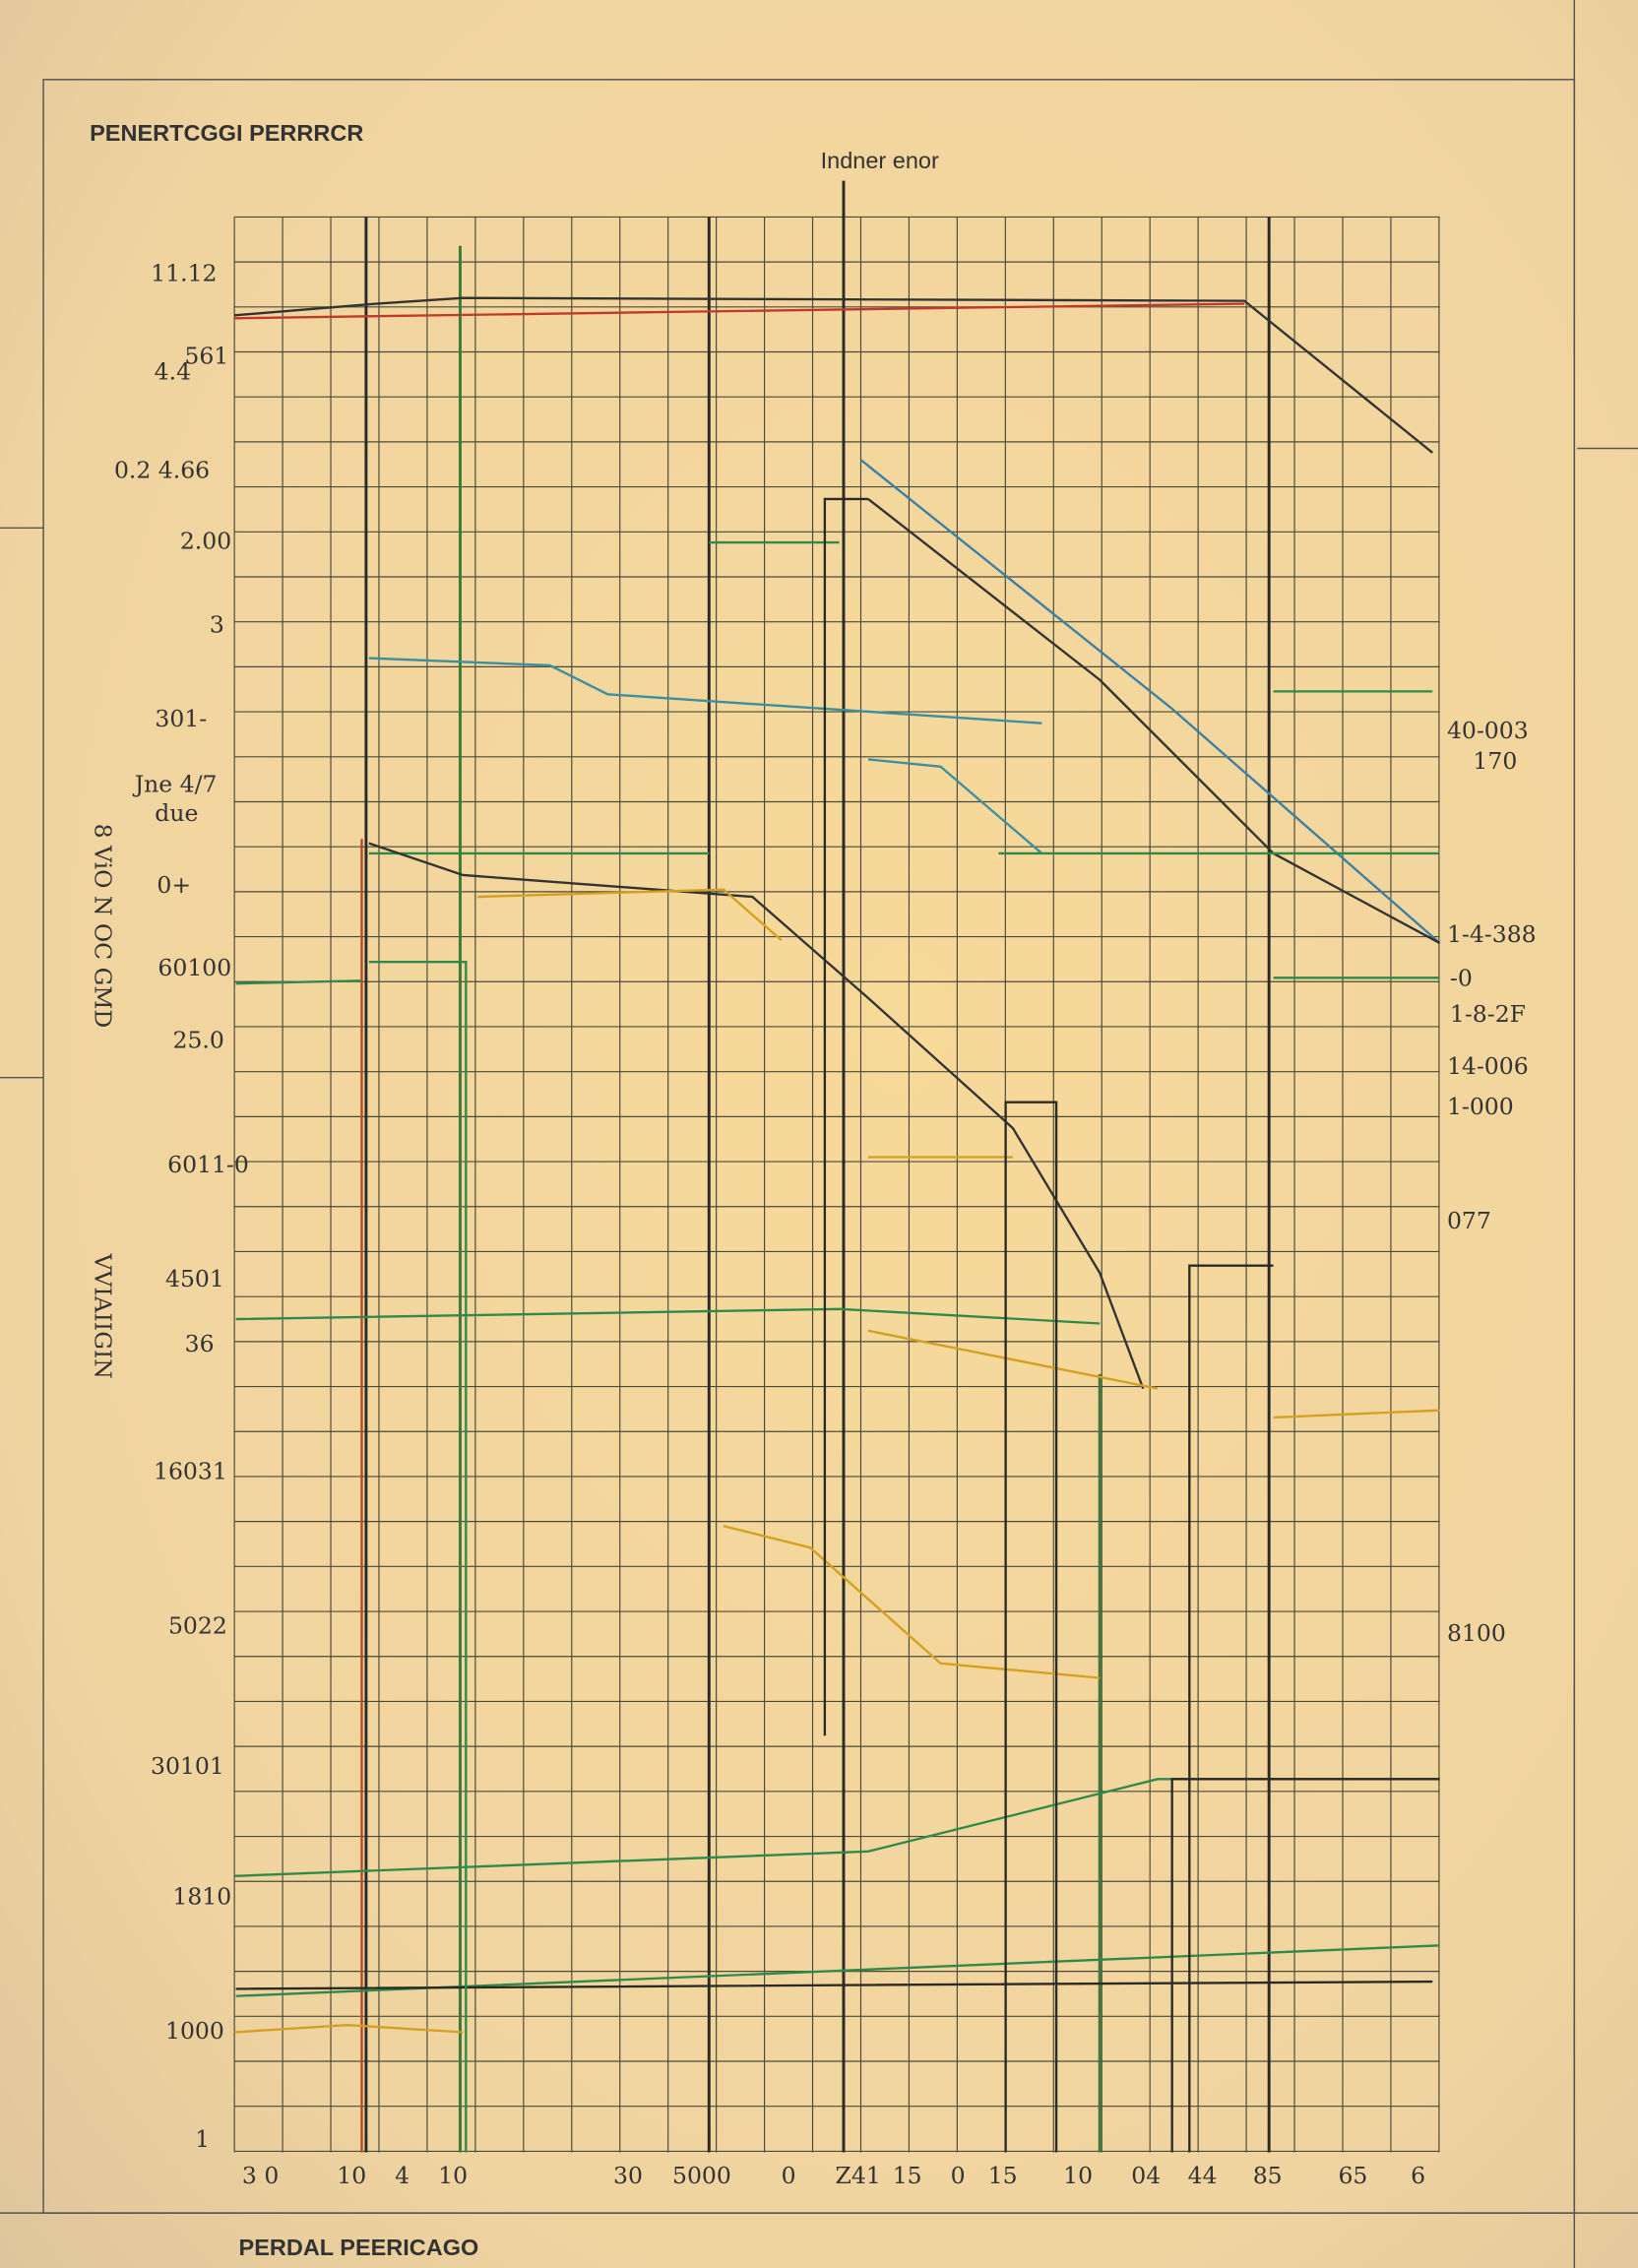  I want to click on bottom-label: 3 0, so click(260, 2175).